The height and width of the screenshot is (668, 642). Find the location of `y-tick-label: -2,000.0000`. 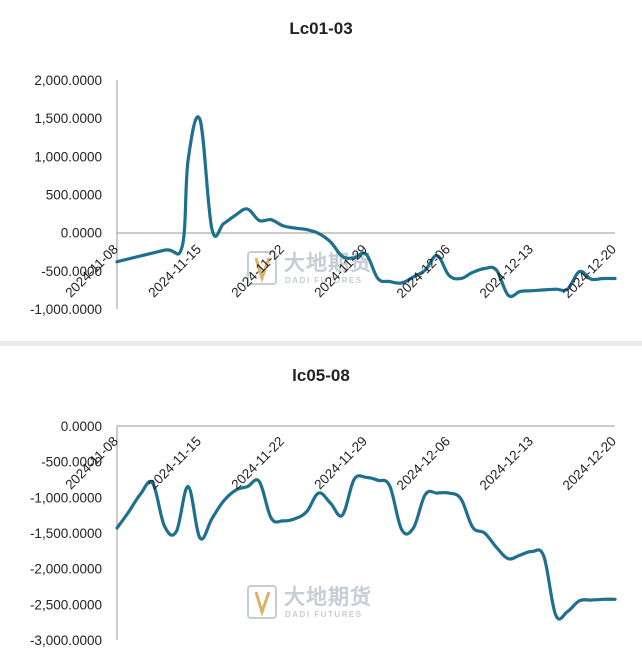

y-tick-label: -2,000.0000 is located at coordinates (66, 569).